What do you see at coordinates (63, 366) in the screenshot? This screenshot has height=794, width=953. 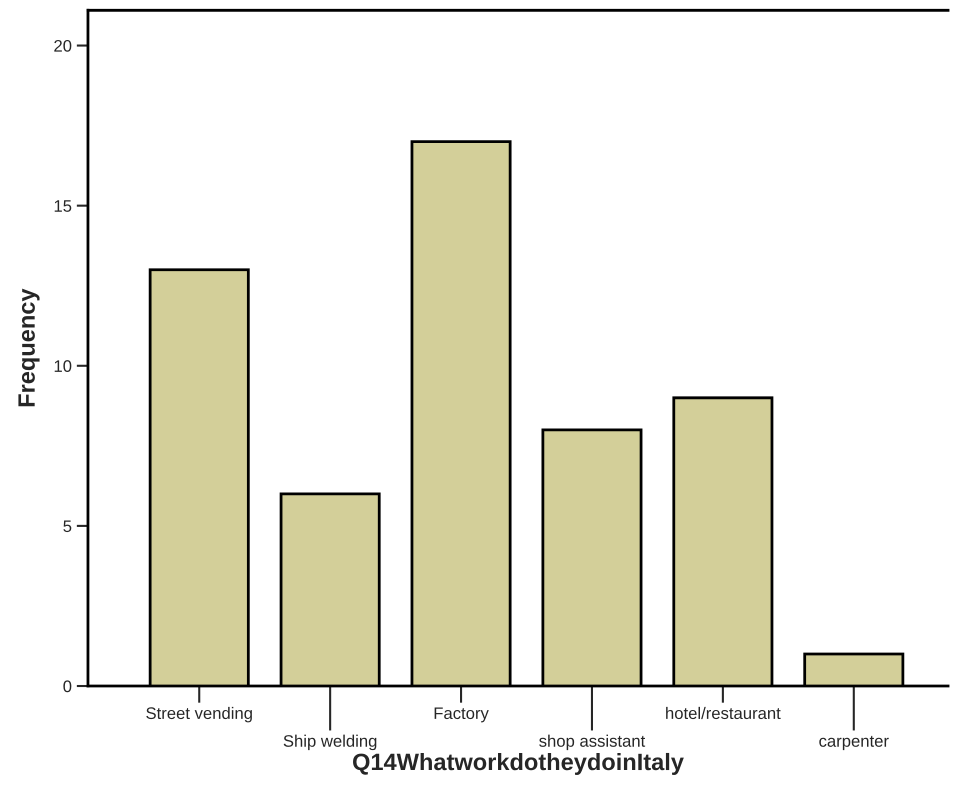 I see `y-tick-label: 10` at bounding box center [63, 366].